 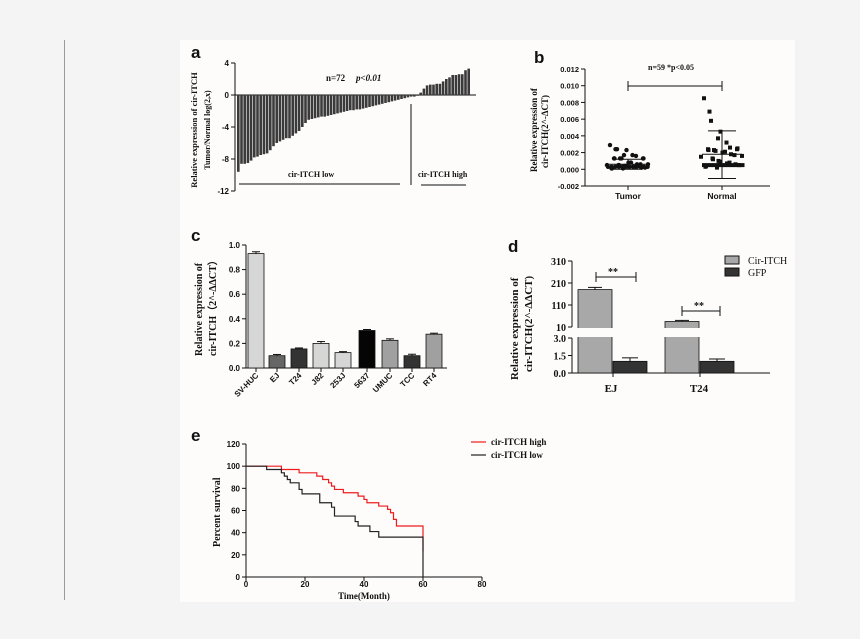 I want to click on panel-letter-b: b, so click(x=539, y=57).